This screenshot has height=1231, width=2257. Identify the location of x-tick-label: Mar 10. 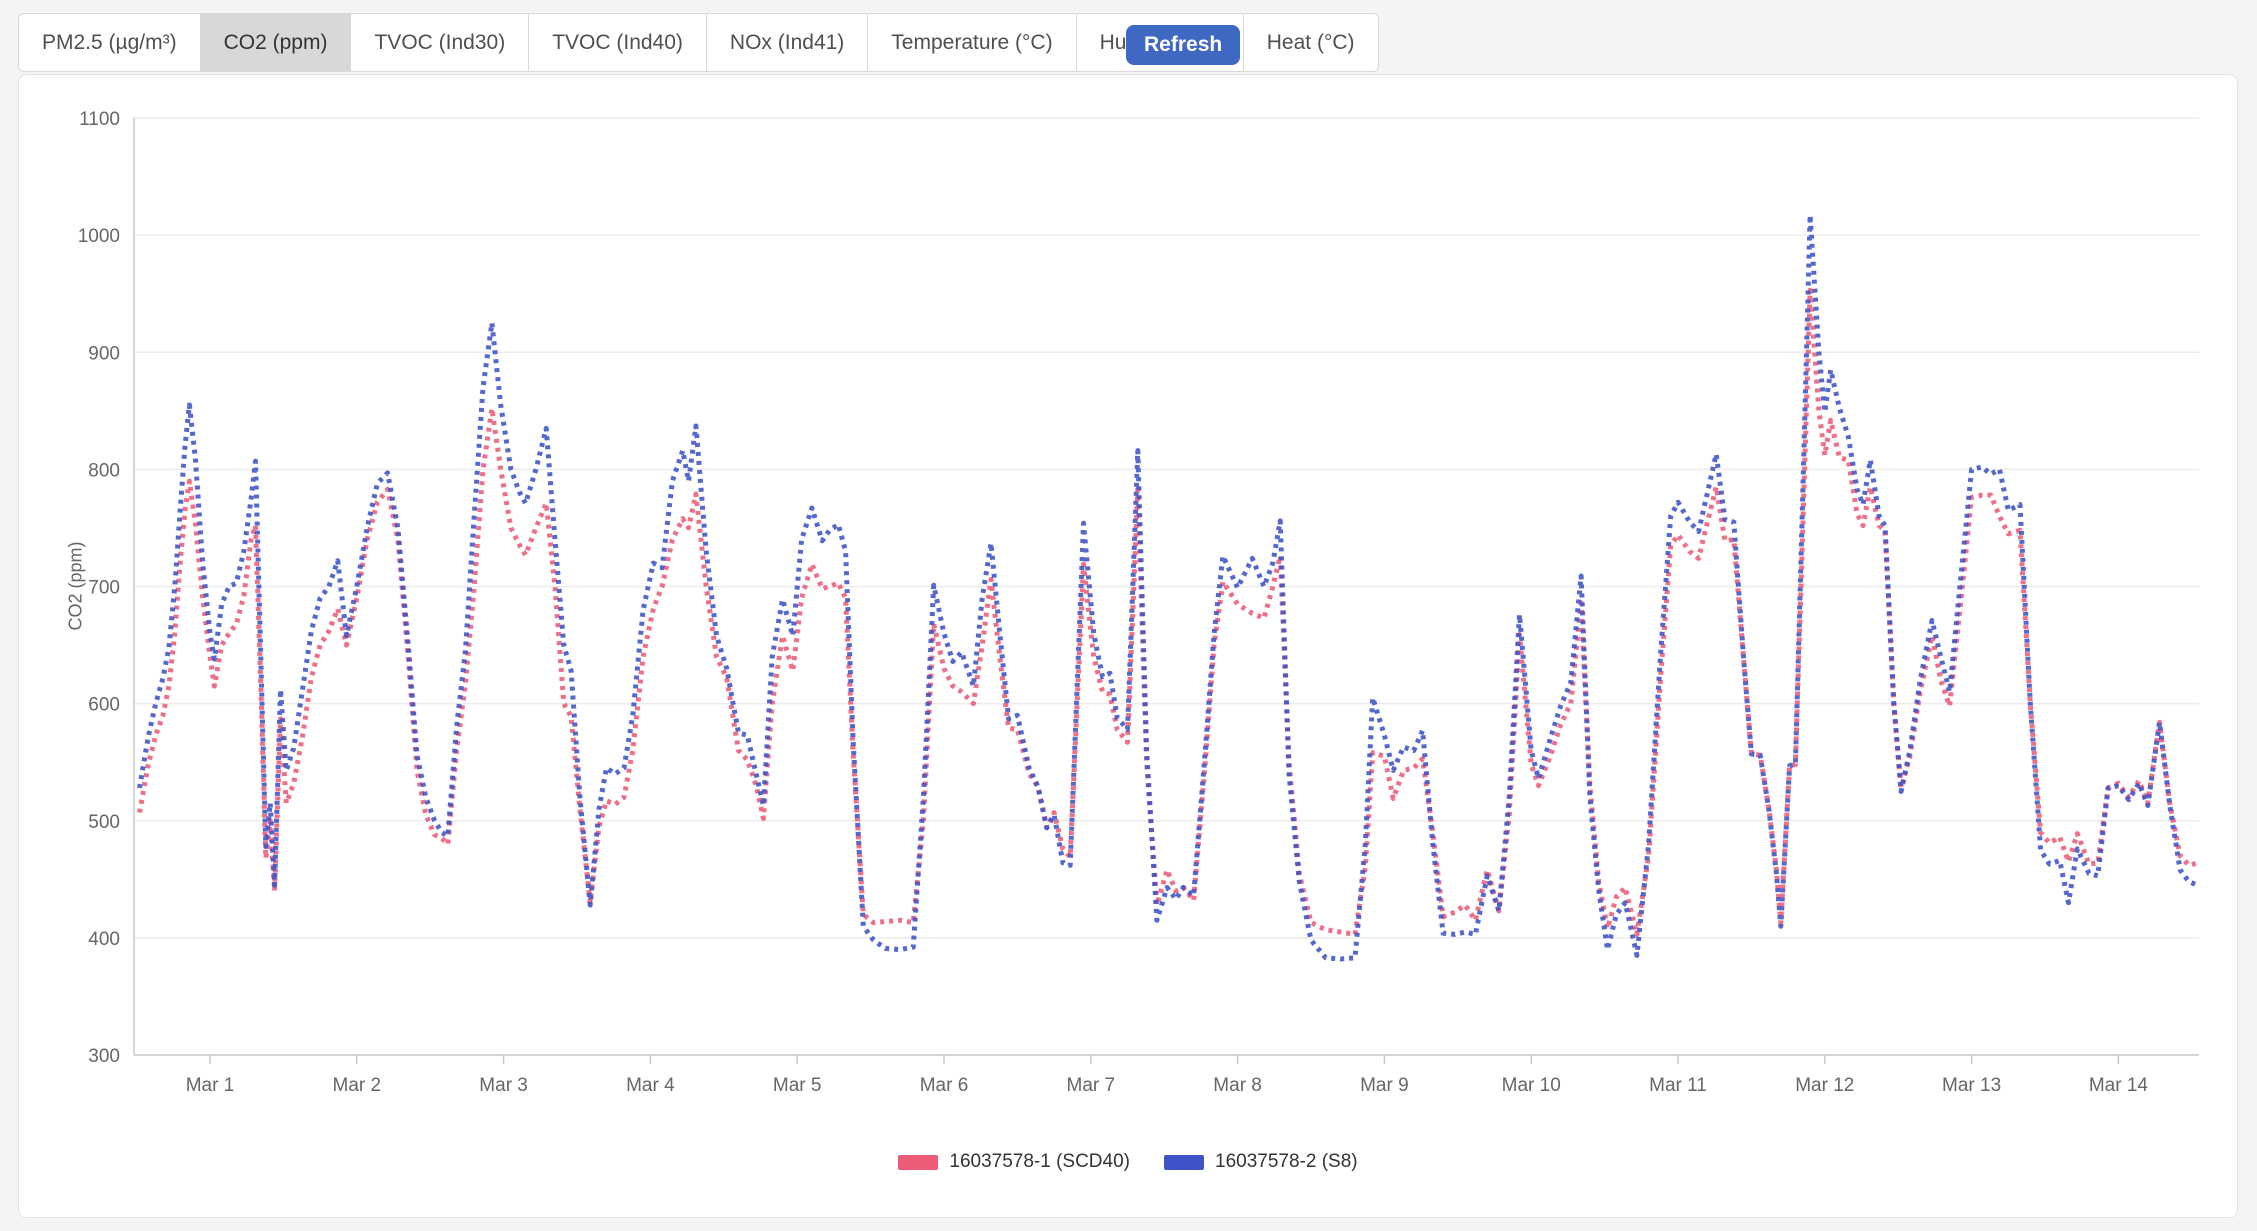
(1531, 1085).